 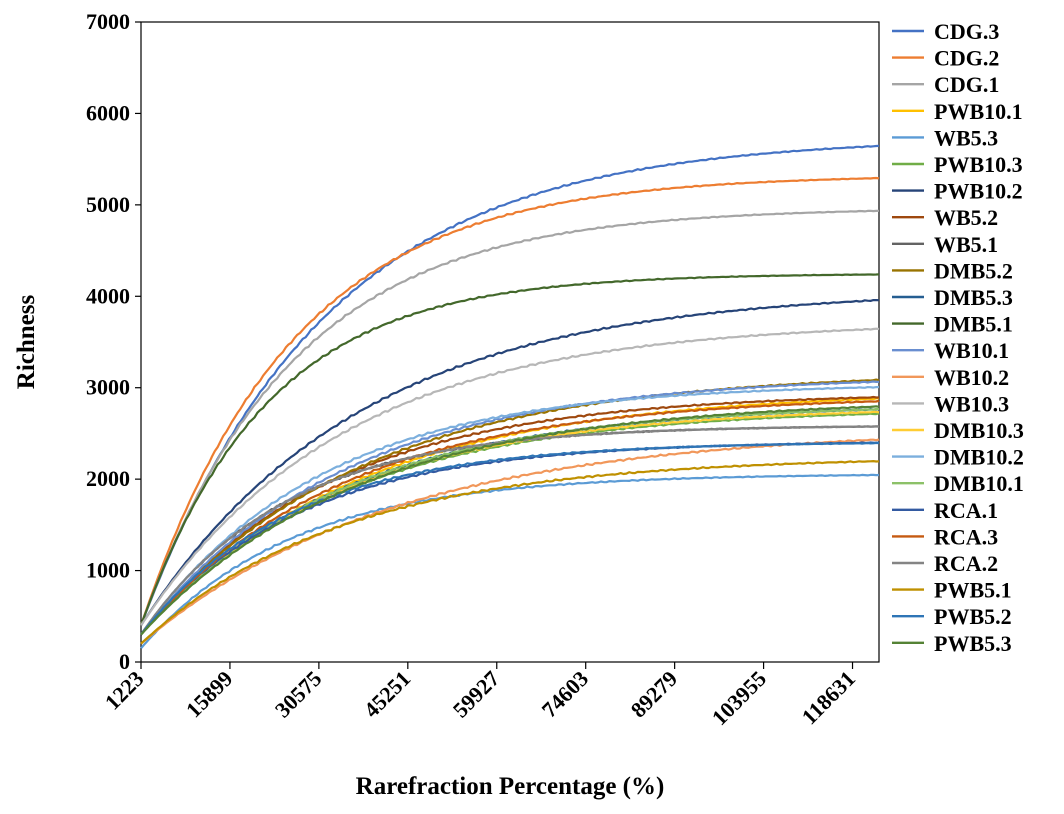 What do you see at coordinates (124, 661) in the screenshot?
I see `y-tick-label: 0` at bounding box center [124, 661].